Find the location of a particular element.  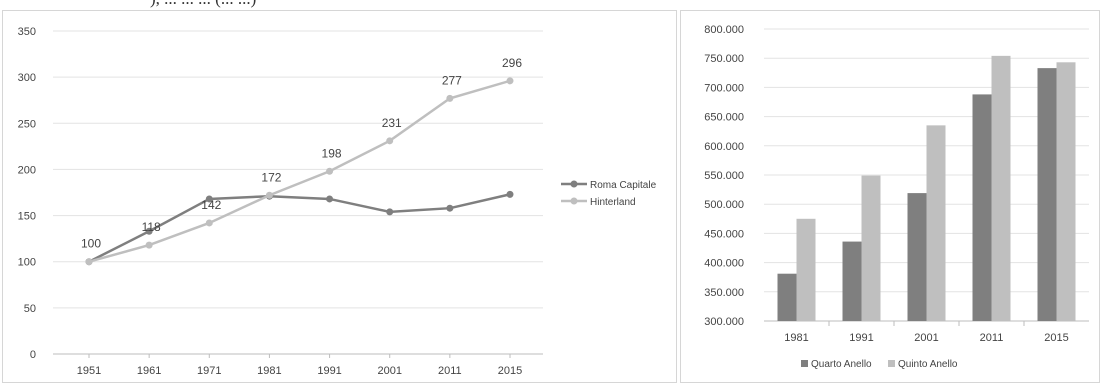

y-tick-label: 50 is located at coordinates (30, 309).